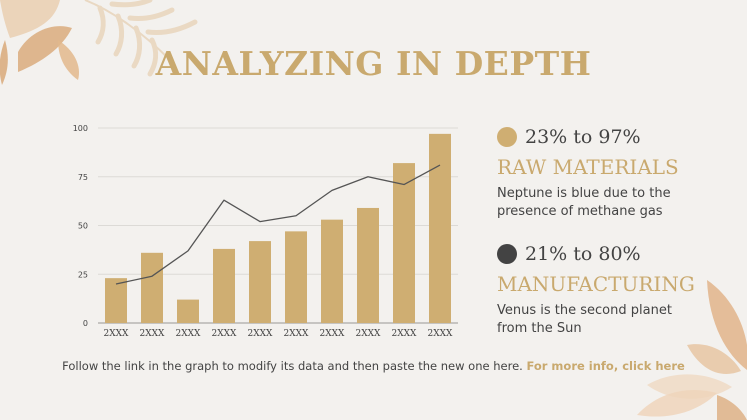 Image resolution: width=747 pixels, height=420 pixels. What do you see at coordinates (507, 254) in the screenshot?
I see `legend-dot-manufacturing` at bounding box center [507, 254].